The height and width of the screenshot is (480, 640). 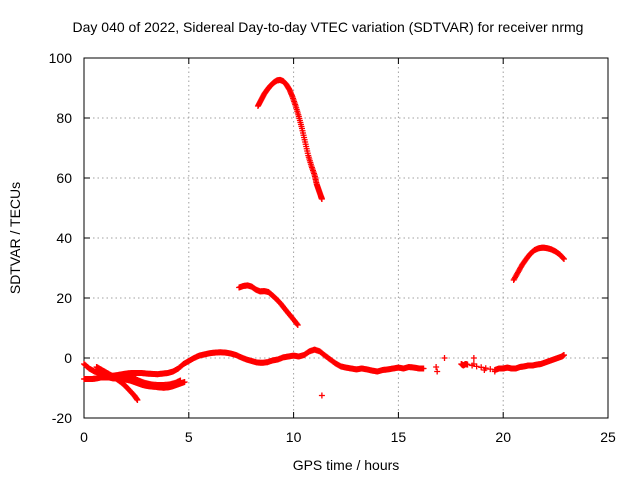 I want to click on series-high-arc, so click(x=289, y=139).